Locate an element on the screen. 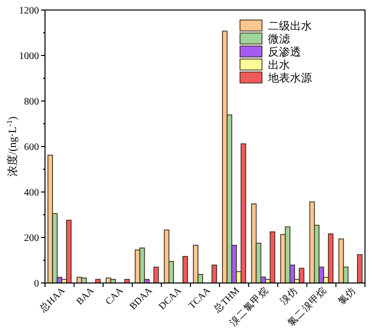 The height and width of the screenshot is (335, 390). legend-label: 地表水源 is located at coordinates (289, 78).